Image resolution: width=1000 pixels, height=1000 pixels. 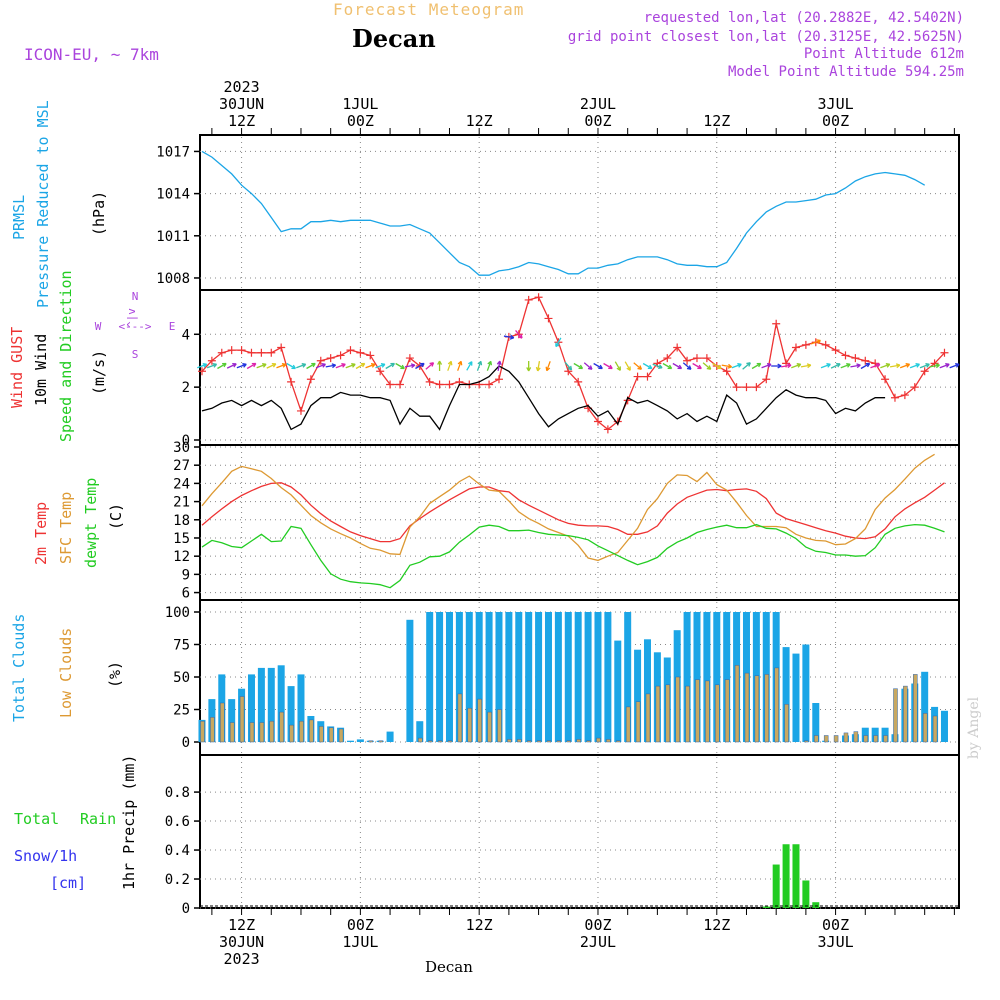 I want to click on rain-bar, so click(x=806, y=894).